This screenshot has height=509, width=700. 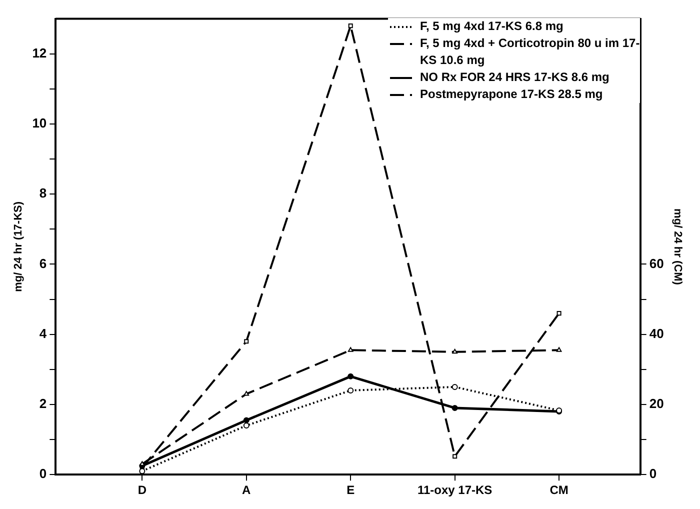 I want to click on x-tick-label: 11-oxy 17-KS, so click(x=454, y=490).